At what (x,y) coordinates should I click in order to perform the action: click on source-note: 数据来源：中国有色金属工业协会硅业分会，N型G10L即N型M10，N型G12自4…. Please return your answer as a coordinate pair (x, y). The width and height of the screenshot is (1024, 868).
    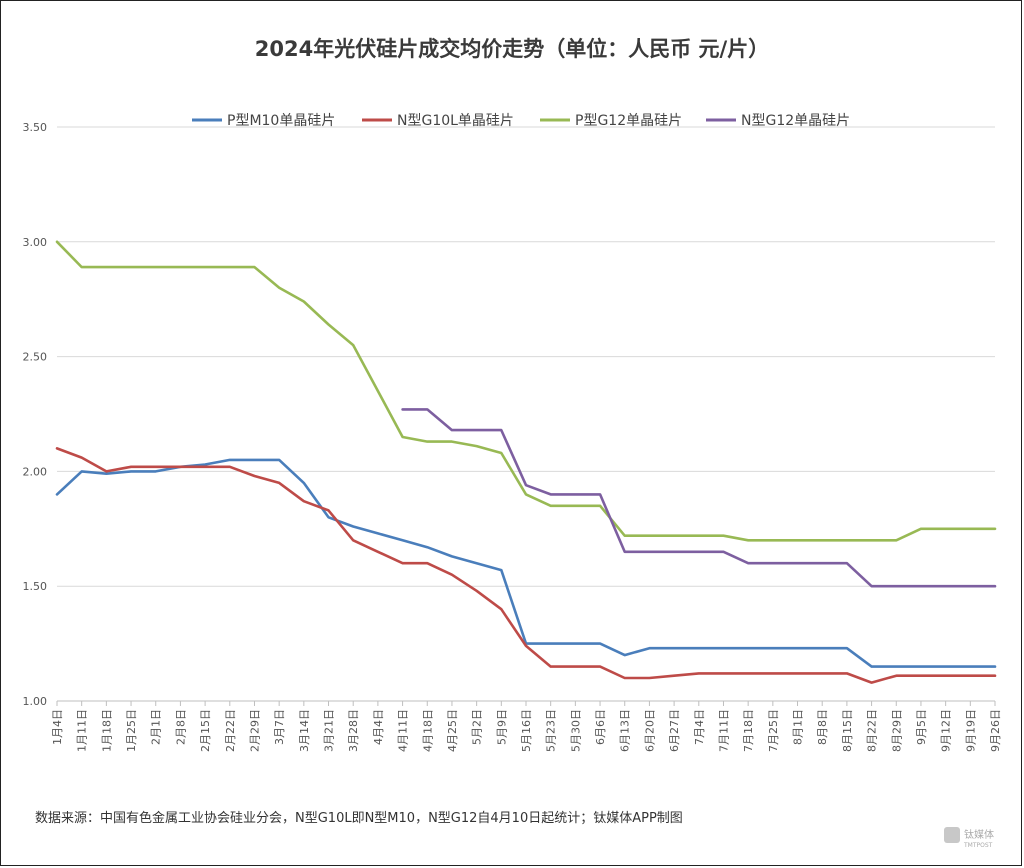
    Looking at the image, I should click on (359, 818).